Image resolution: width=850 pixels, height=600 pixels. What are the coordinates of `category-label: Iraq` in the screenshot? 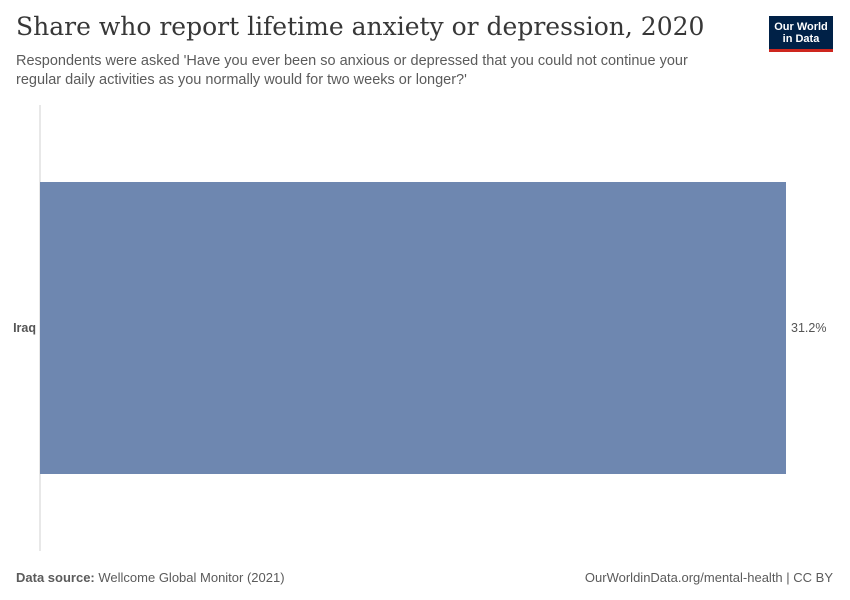 It's located at (24, 328).